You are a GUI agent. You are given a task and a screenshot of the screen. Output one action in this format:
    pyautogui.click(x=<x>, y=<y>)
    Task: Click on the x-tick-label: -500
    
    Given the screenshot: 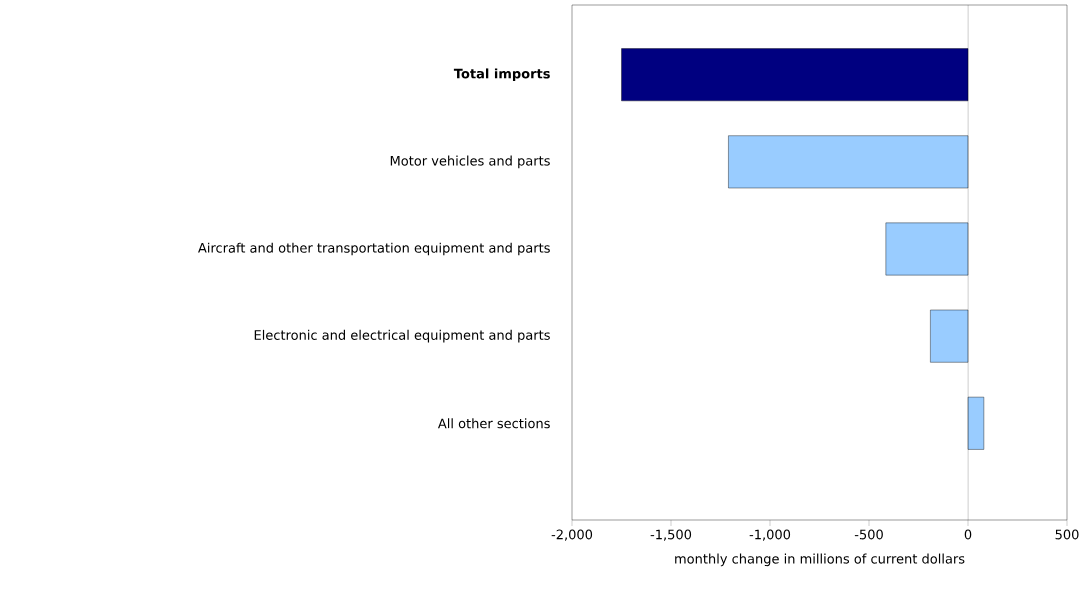 What is the action you would take?
    pyautogui.click(x=868, y=534)
    